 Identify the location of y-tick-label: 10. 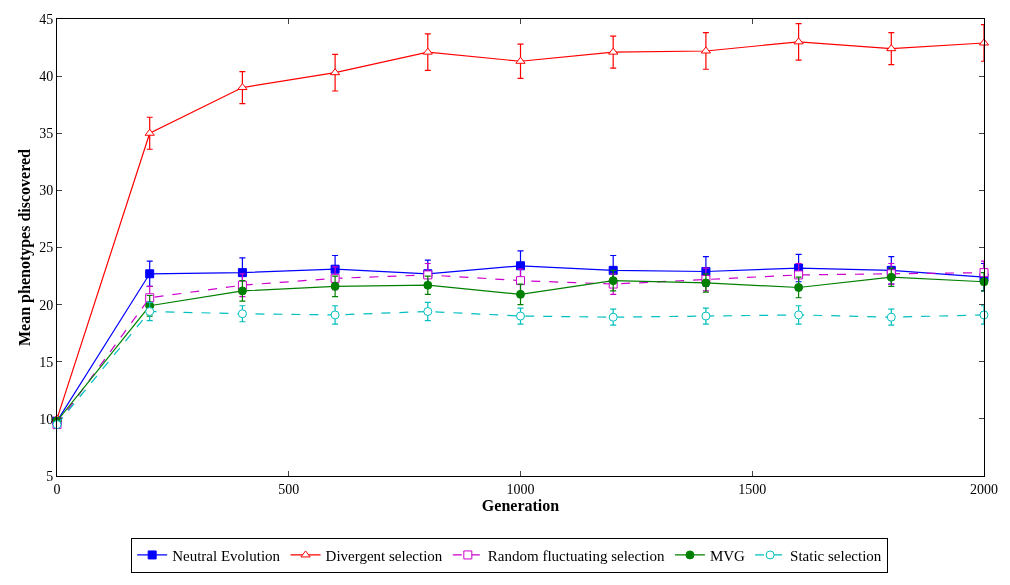
(46, 419).